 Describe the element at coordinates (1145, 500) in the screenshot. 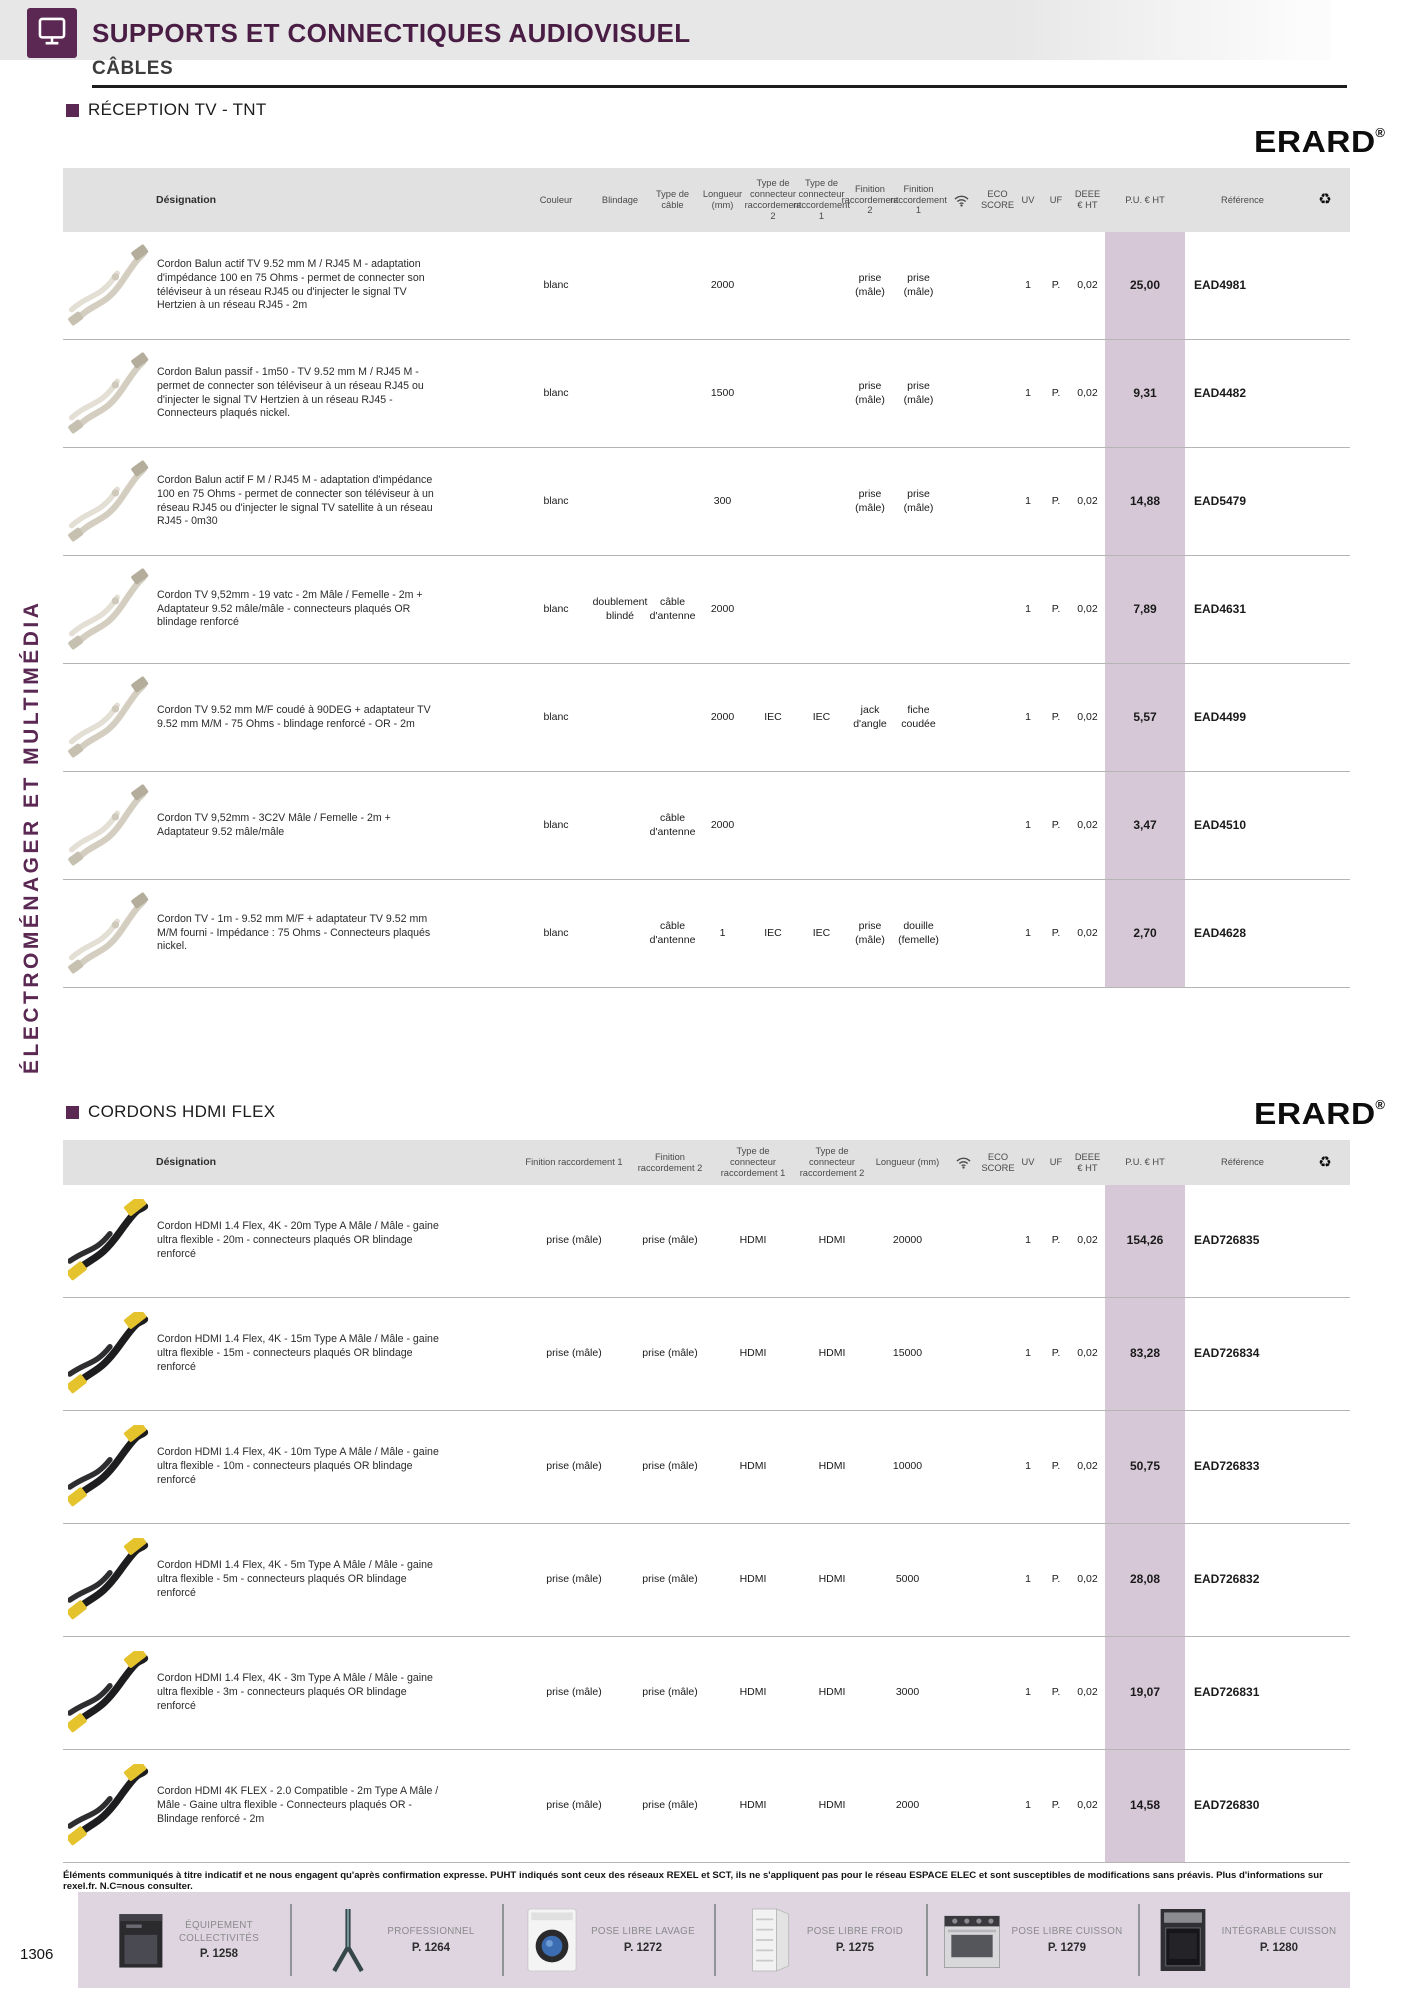

I see `cell-pu: 14,88` at that location.